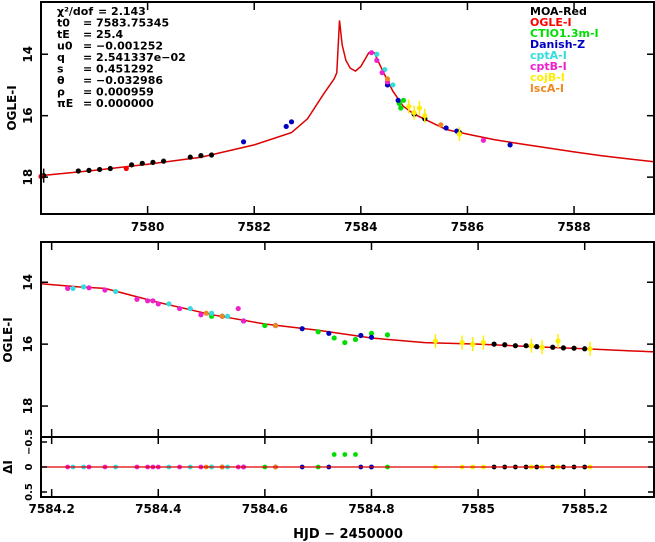  Describe the element at coordinates (61, 80) in the screenshot. I see `fit-param-label: θ` at that location.